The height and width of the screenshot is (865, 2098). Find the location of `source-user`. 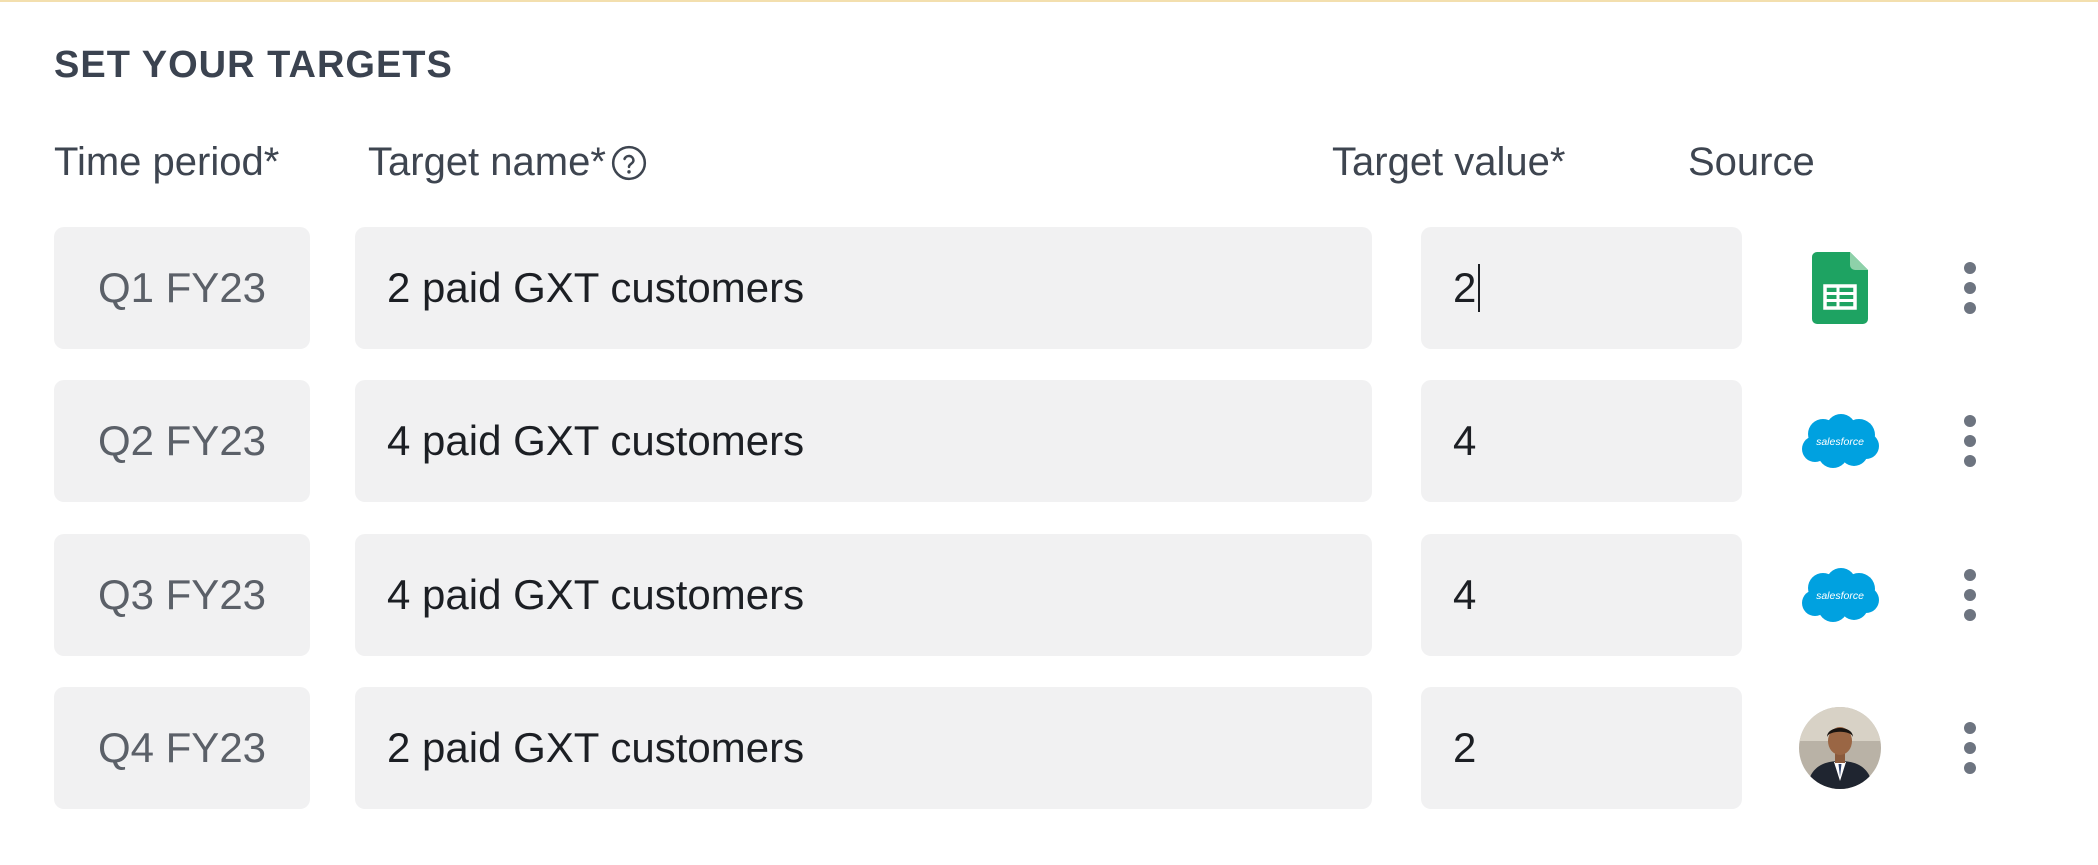

source-user is located at coordinates (1840, 748).